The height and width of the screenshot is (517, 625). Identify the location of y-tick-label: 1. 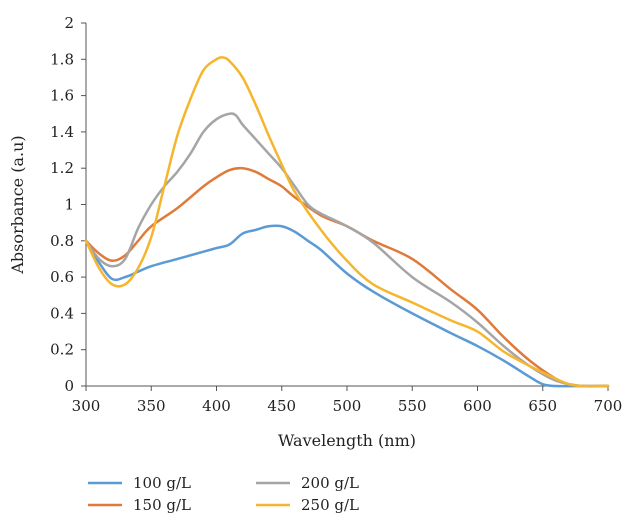
(69, 205).